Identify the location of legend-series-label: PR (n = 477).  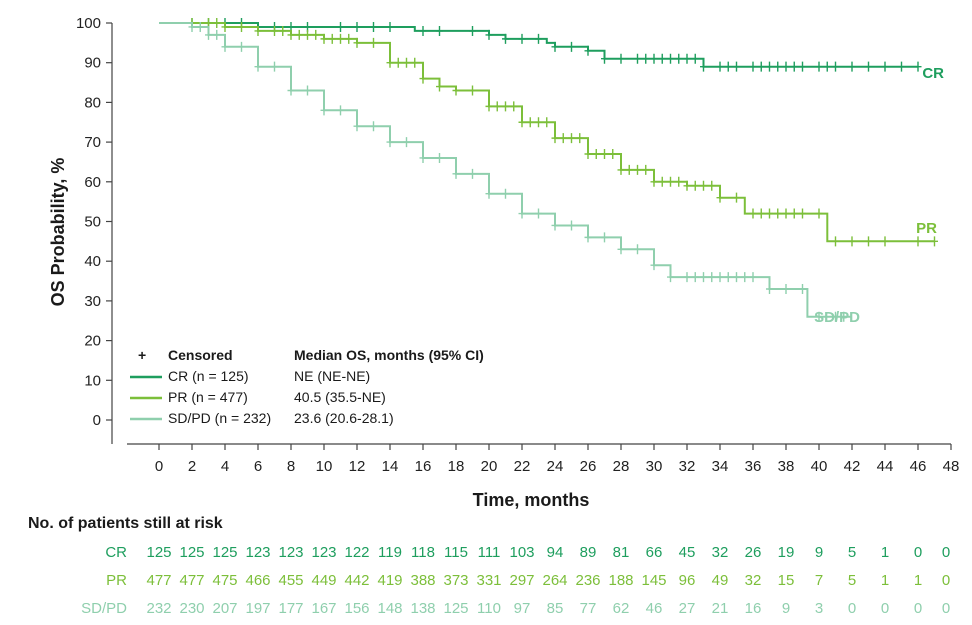
(208, 397).